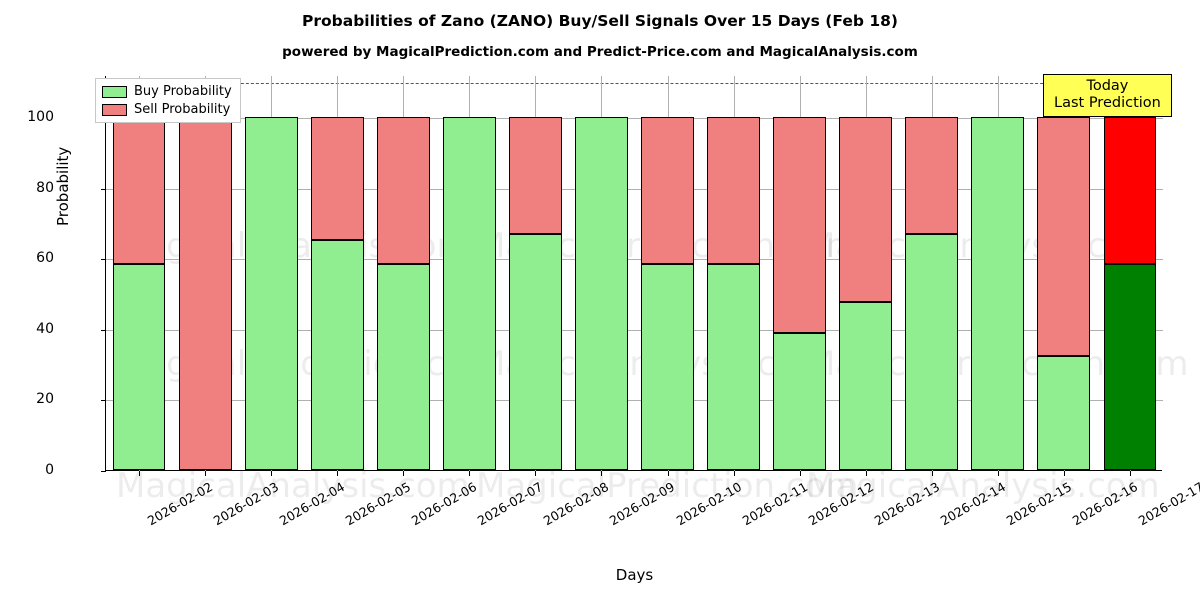  I want to click on x-tick-label: 2026-02-06, so click(444, 504).